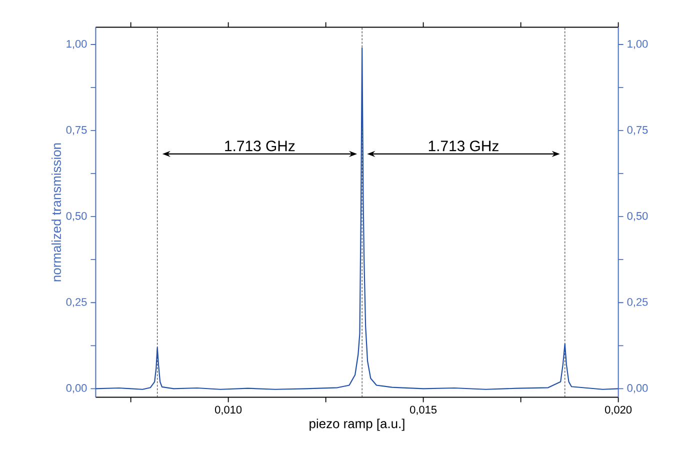 The height and width of the screenshot is (451, 681). I want to click on y2-tick-label: 0,25, so click(637, 303).